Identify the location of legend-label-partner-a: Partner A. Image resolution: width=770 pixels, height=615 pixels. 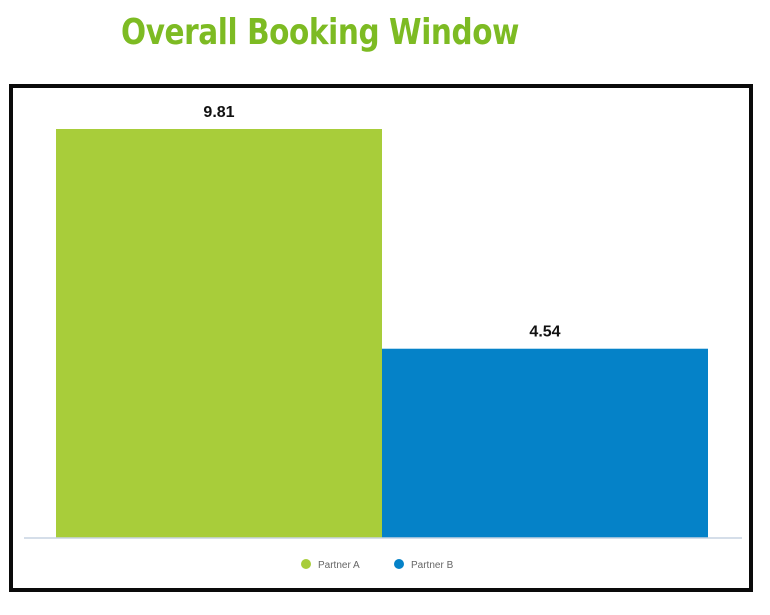
(339, 565).